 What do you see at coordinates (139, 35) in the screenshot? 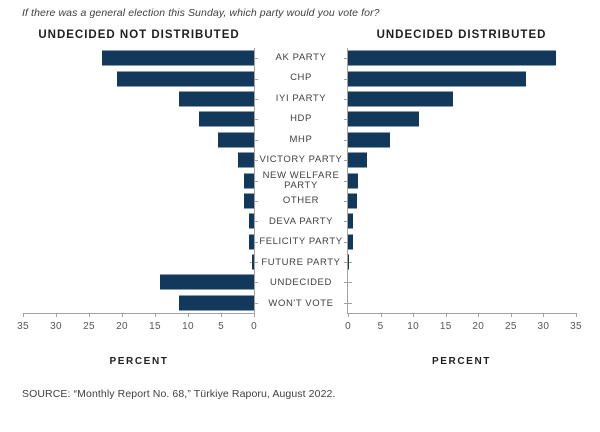
I see `left-panel-header: UNDECIDED NOT DISTRIBUTED` at bounding box center [139, 35].